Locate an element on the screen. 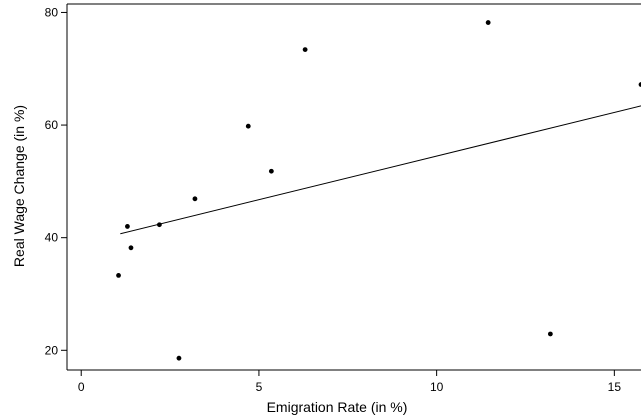  x-tick-label: 0 is located at coordinates (81, 387).